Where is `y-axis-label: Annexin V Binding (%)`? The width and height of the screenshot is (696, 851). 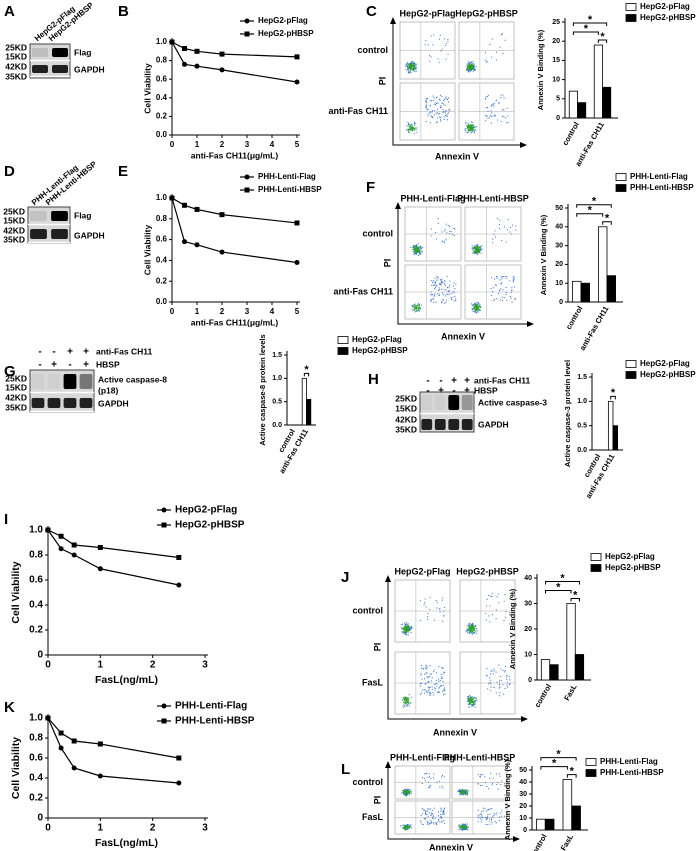 y-axis-label: Annexin V Binding (%) is located at coordinates (540, 69).